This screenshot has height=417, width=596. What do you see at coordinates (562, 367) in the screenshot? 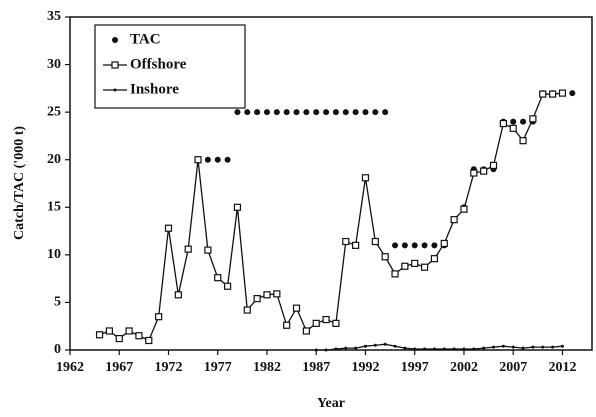
I see `x-tick-label: 2012` at bounding box center [562, 367].